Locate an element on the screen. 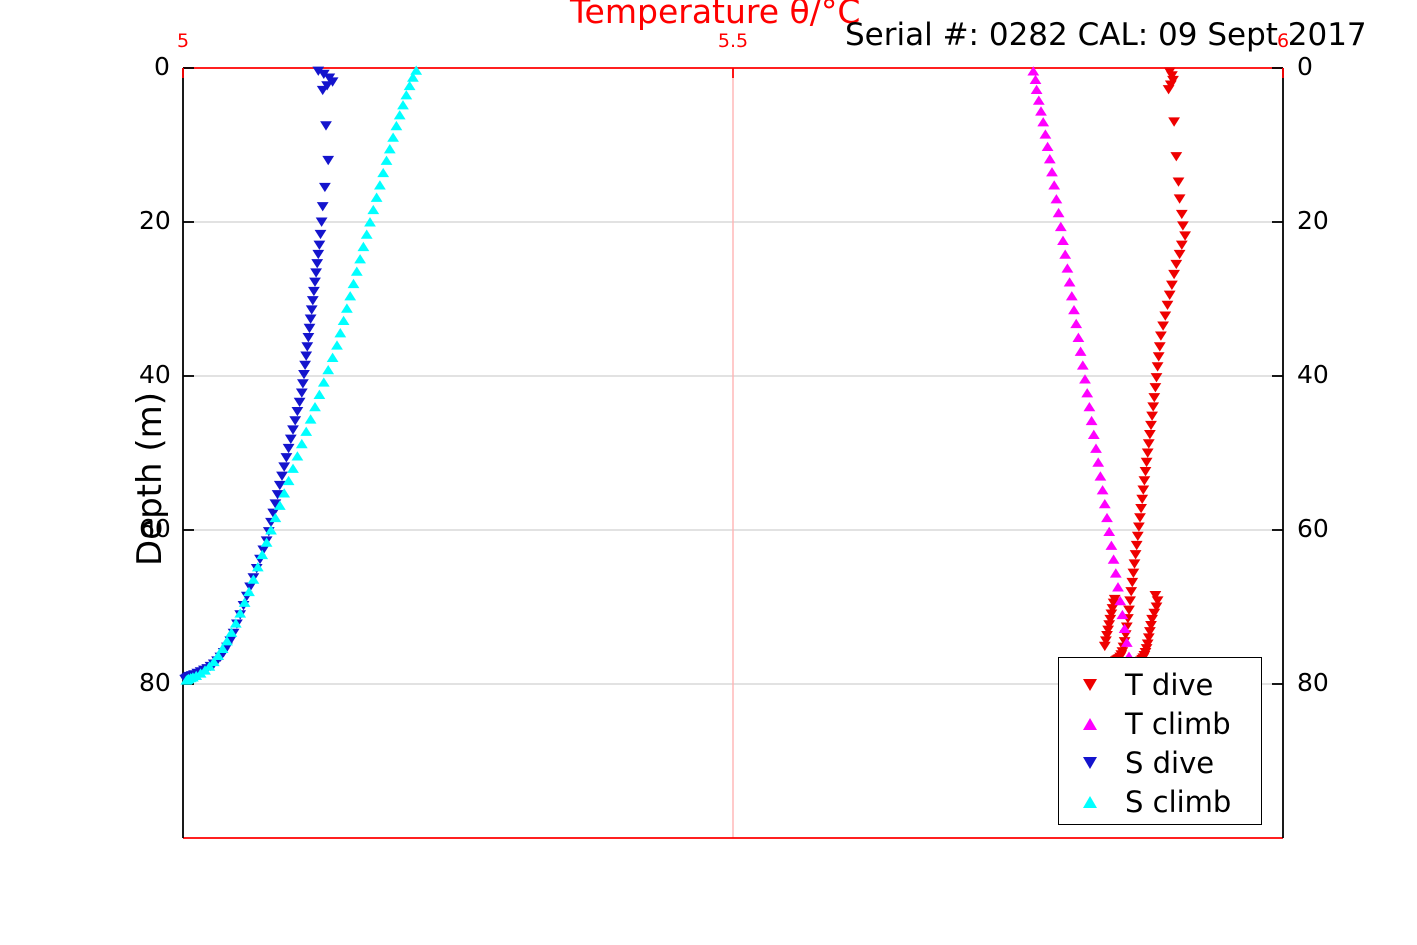 This screenshot has height=945, width=1417. triangle-down-icon is located at coordinates (1090, 685).